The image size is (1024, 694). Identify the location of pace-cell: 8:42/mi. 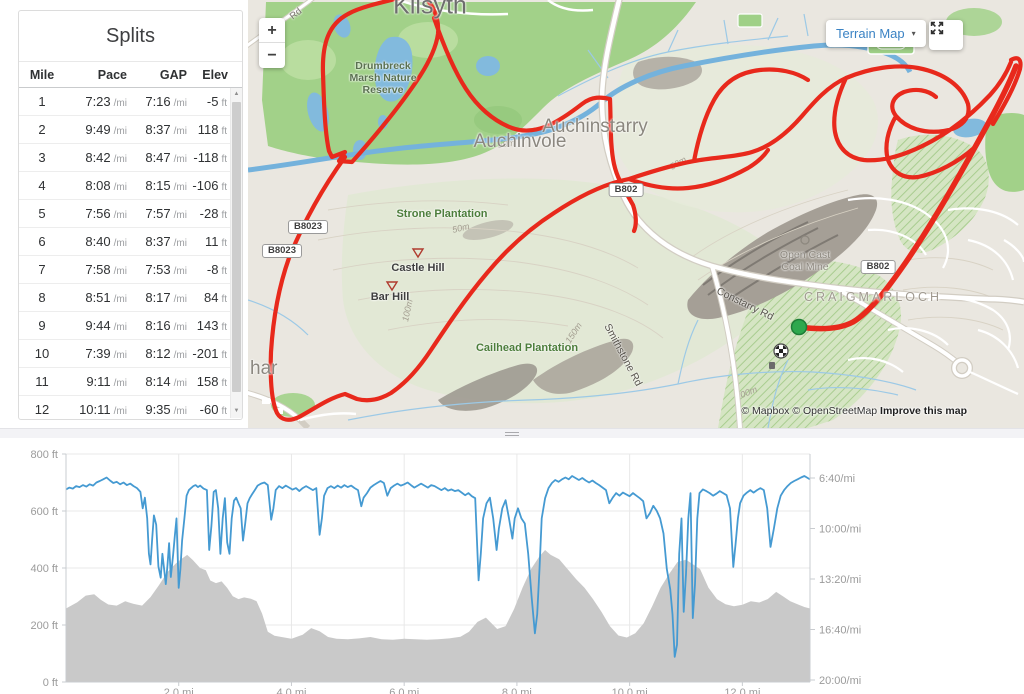
(106, 157).